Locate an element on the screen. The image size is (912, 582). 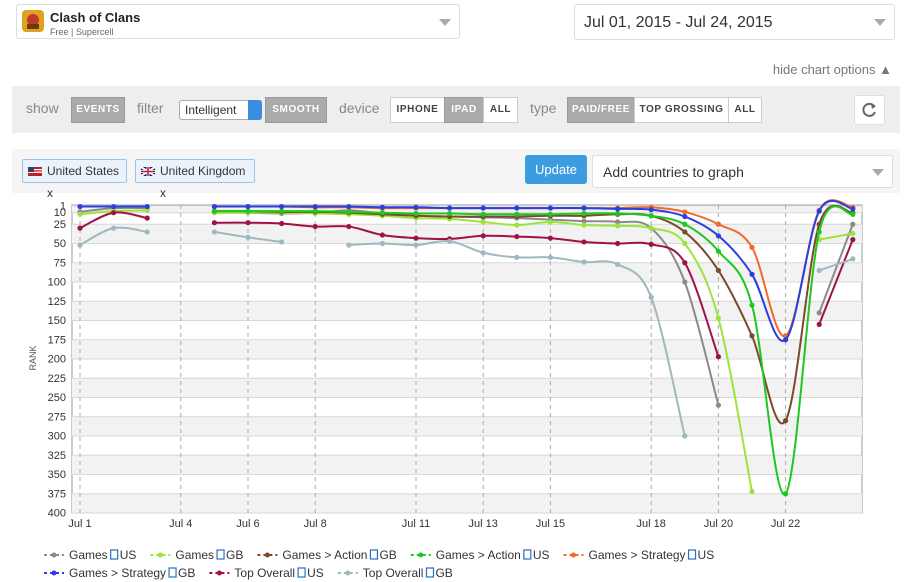
x-tick-label: Jul 6 is located at coordinates (247, 524).